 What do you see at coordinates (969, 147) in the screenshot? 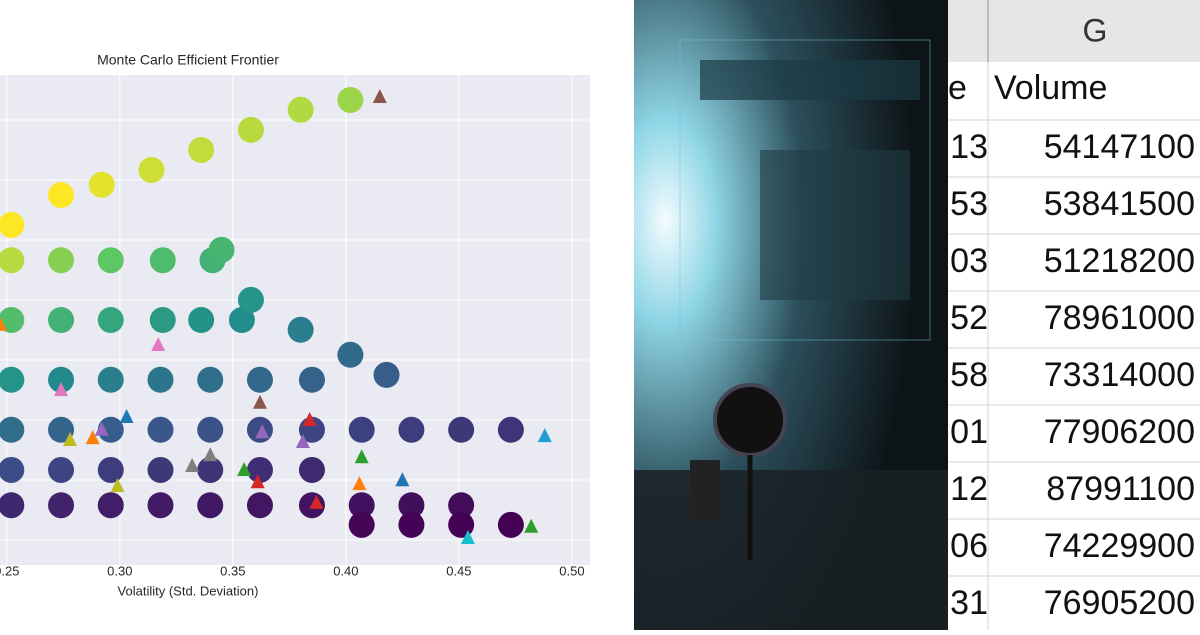
I see `cell-fragment: 13` at bounding box center [969, 147].